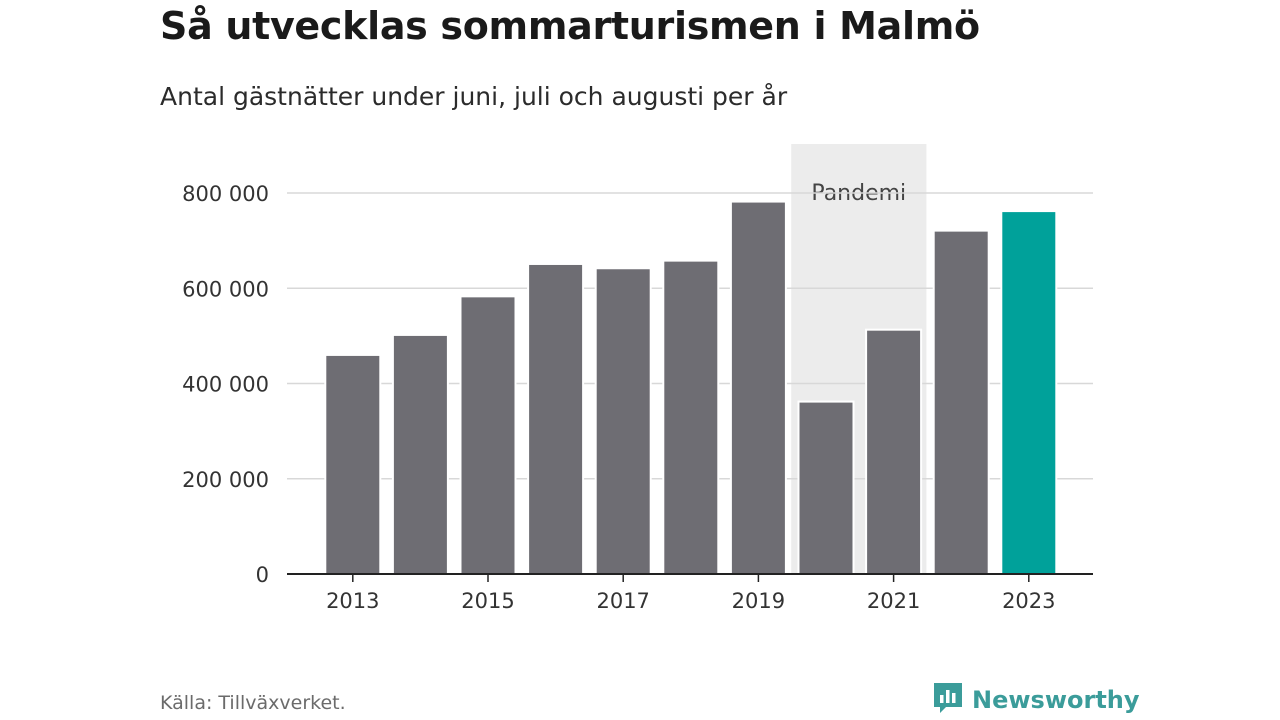 The image size is (1280, 720). I want to click on source-note: Källa: Tillväxverket., so click(253, 703).